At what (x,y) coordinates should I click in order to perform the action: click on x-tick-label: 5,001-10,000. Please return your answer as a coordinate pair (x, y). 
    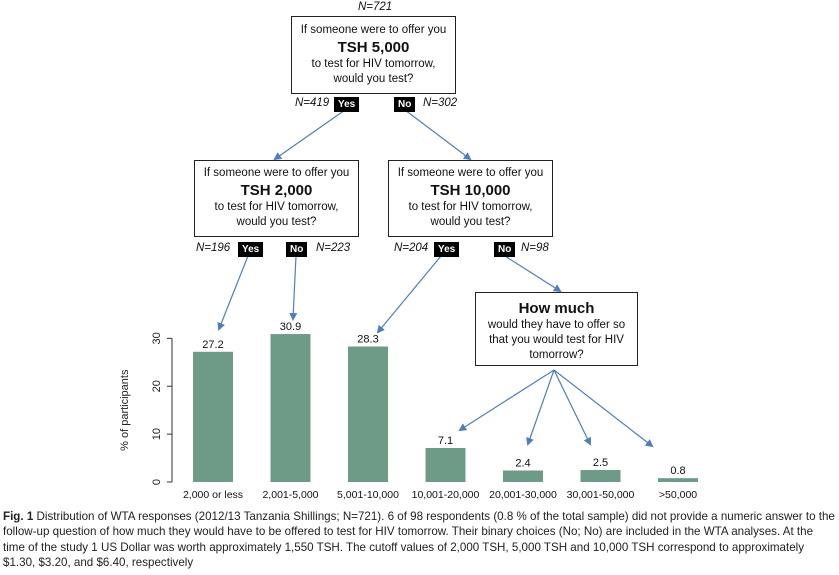
    Looking at the image, I should click on (368, 495).